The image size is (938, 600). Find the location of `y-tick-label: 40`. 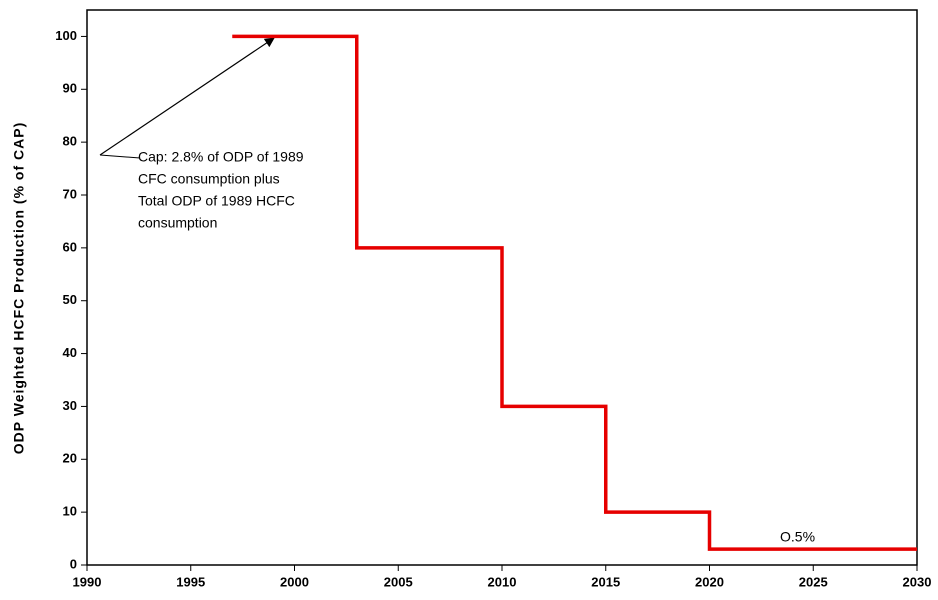

y-tick-label: 40 is located at coordinates (70, 352).